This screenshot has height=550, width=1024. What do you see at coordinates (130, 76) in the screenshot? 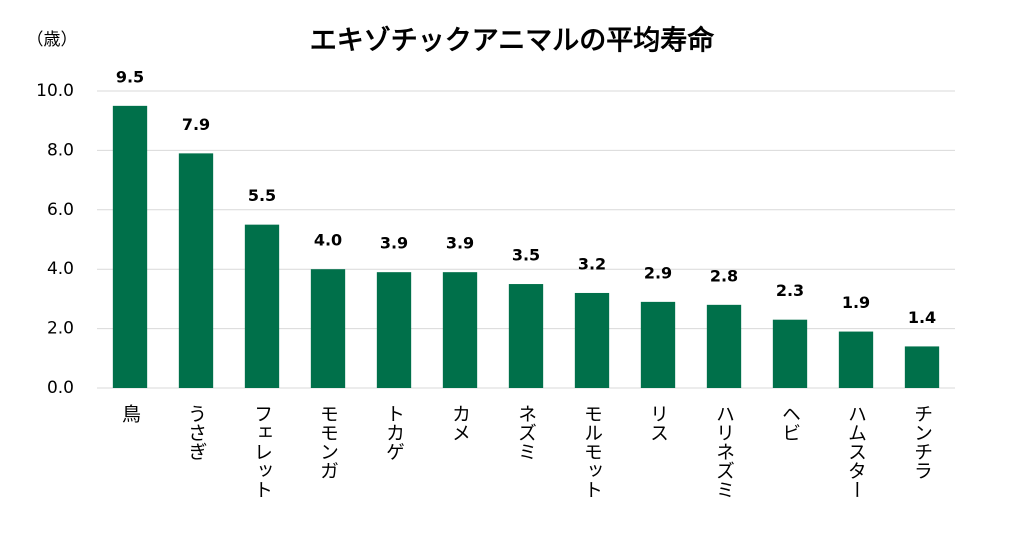
I see `value-label: 9.5` at bounding box center [130, 76].